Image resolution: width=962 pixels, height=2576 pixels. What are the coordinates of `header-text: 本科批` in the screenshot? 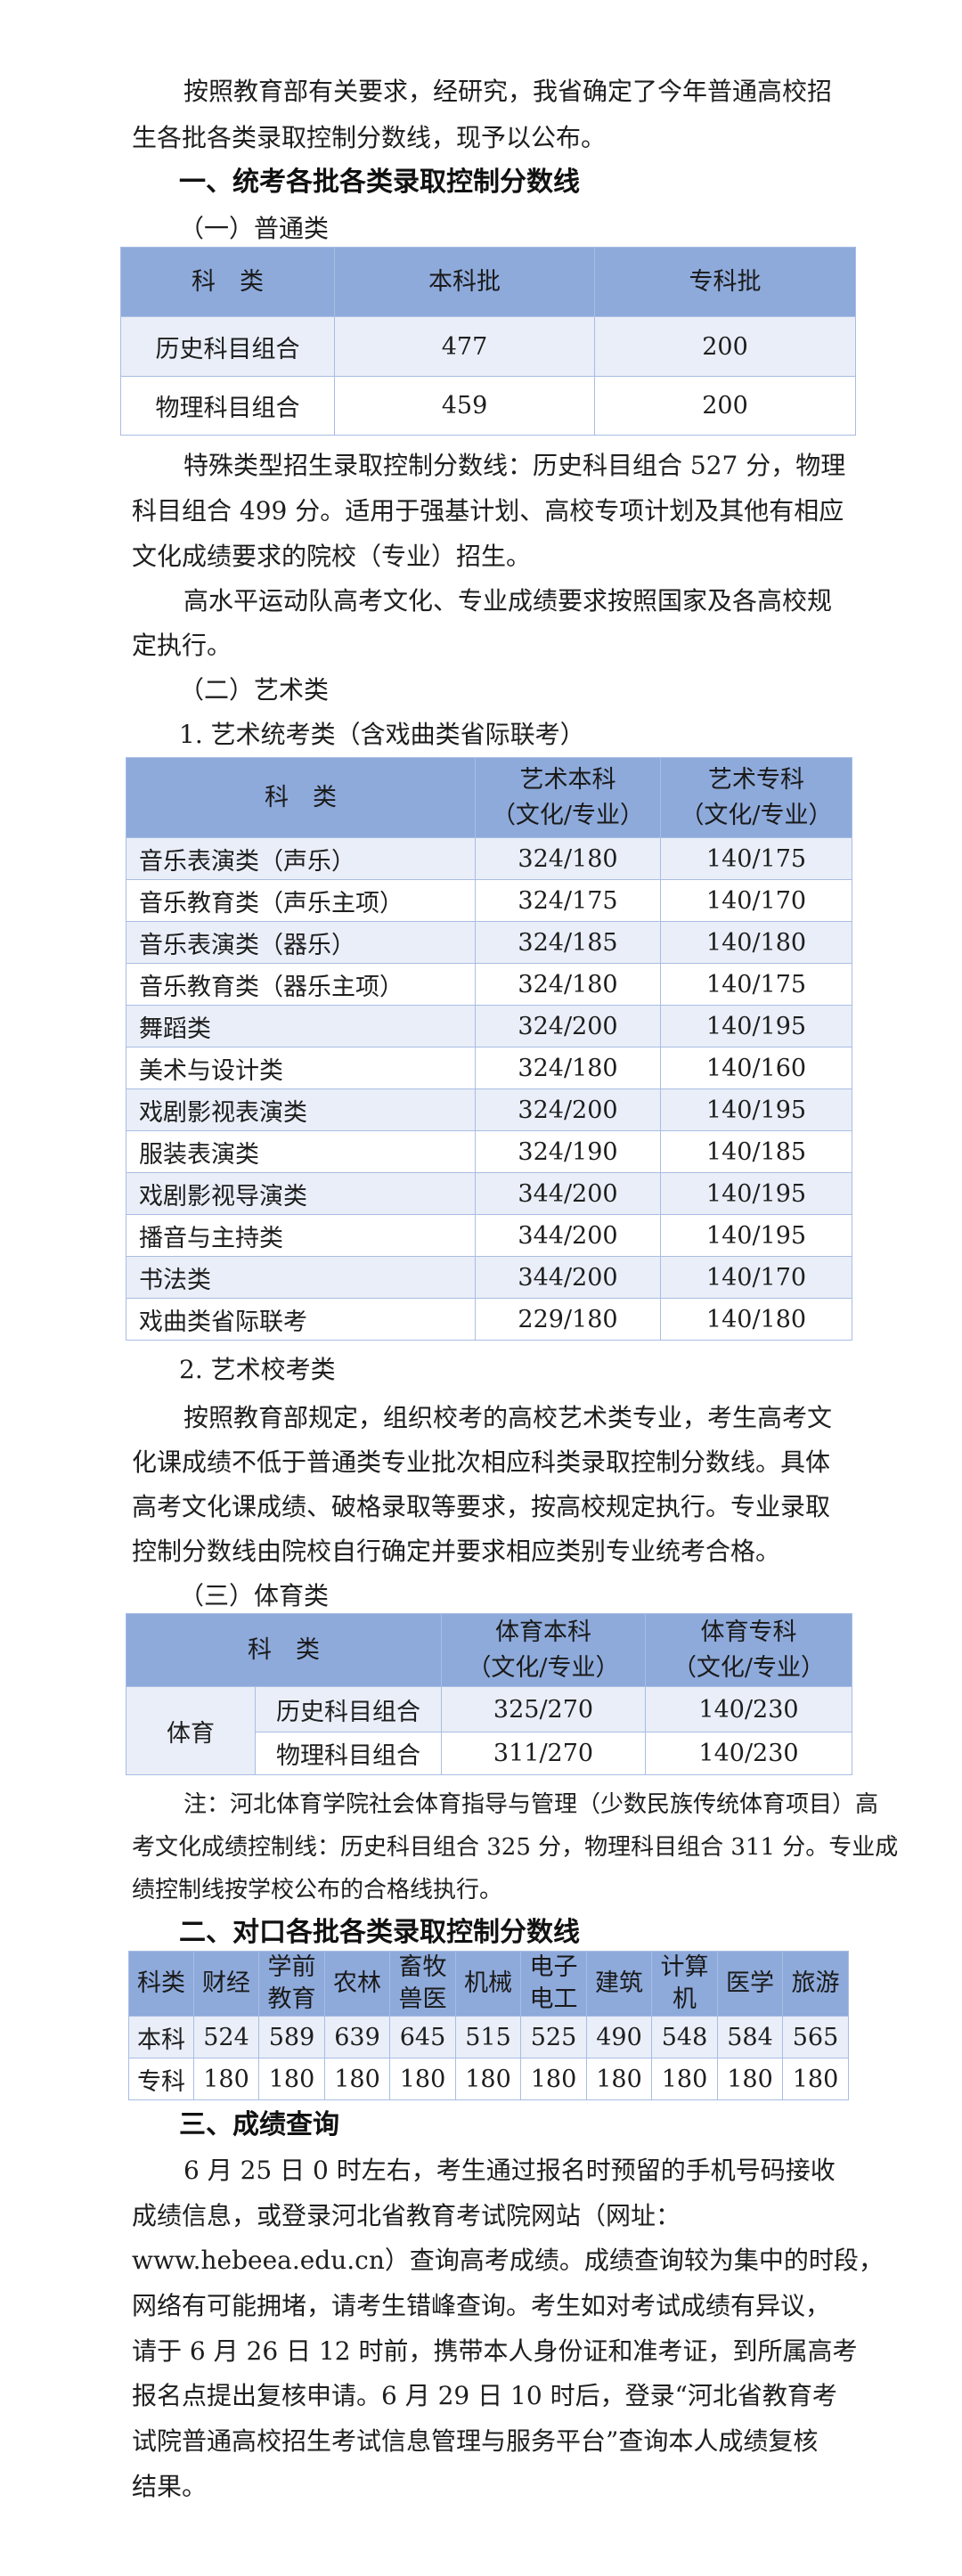 It's located at (464, 281).